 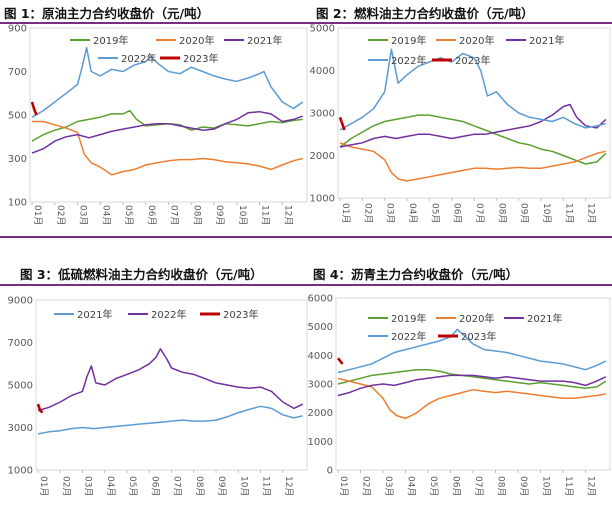 What do you see at coordinates (17, 29) in the screenshot?
I see `y-tick-label: 900` at bounding box center [17, 29].